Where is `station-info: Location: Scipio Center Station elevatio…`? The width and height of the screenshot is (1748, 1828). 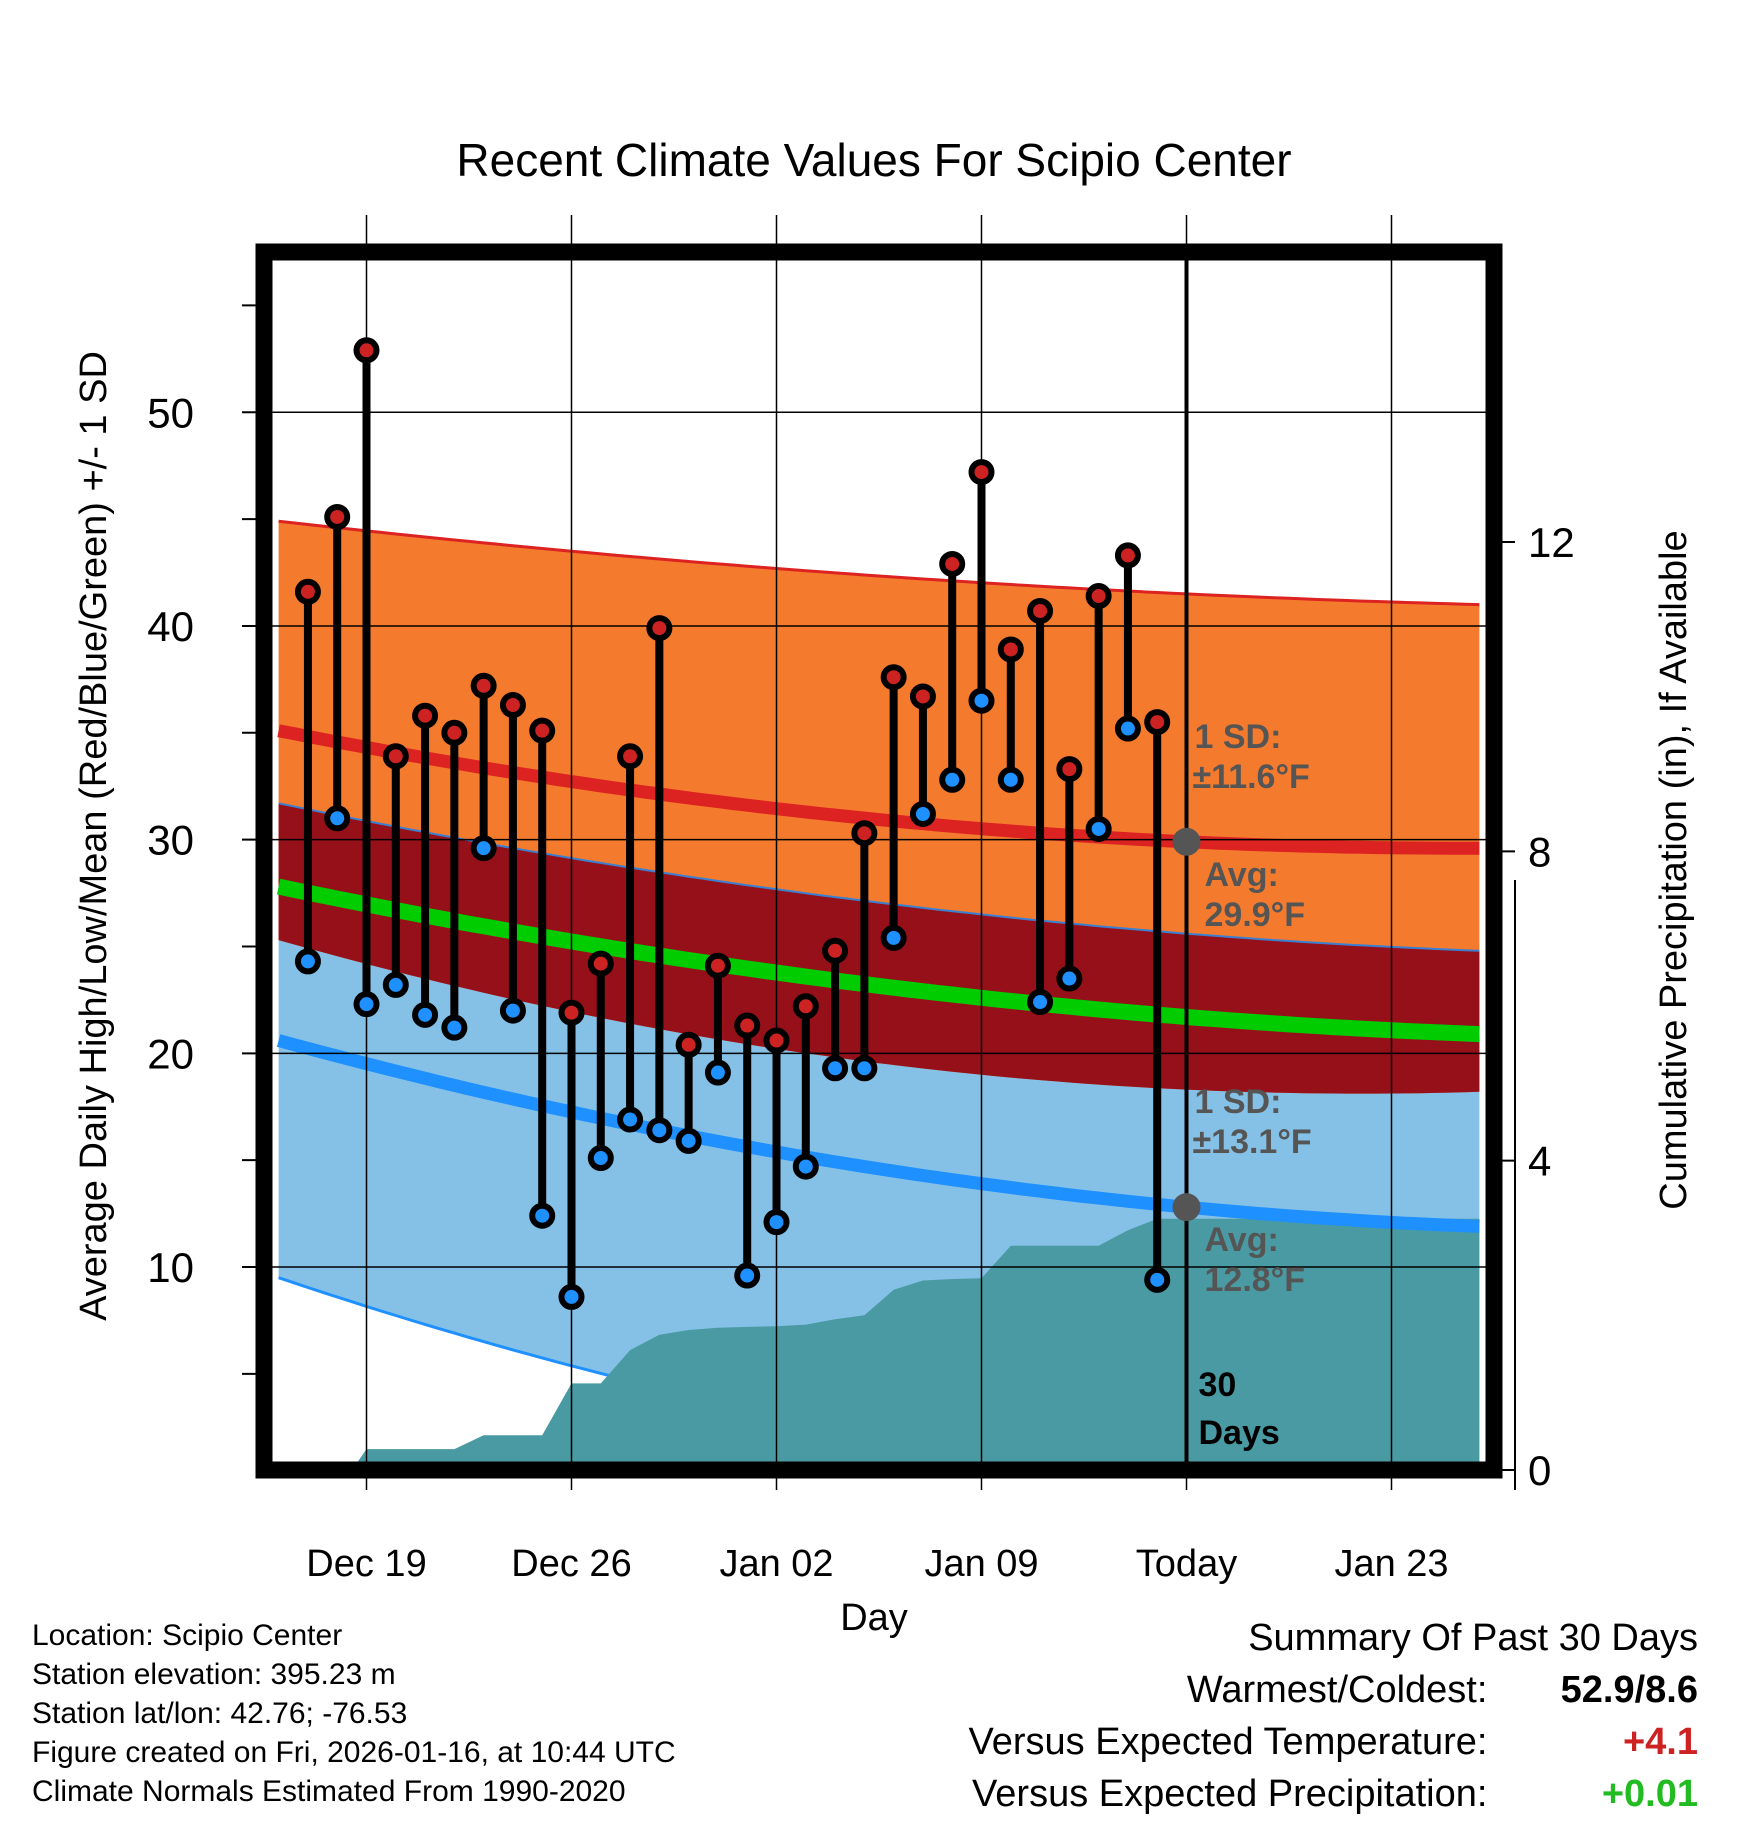
station-info: Location: Scipio Center Station elevatio… is located at coordinates (354, 1713).